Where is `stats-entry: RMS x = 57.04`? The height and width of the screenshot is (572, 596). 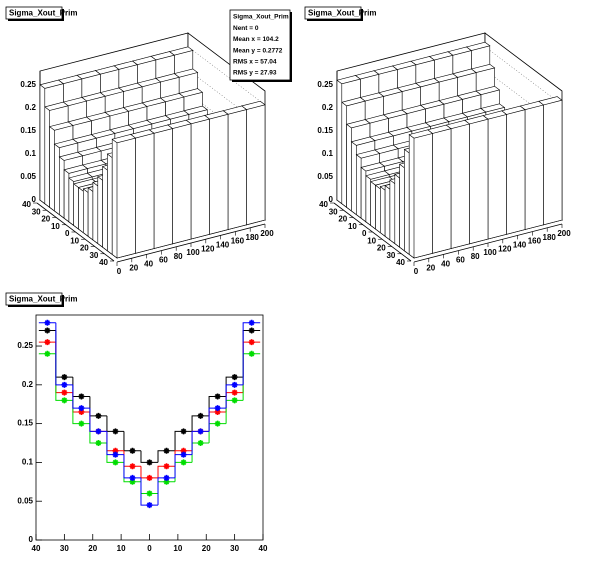 stats-entry: RMS x = 57.04 is located at coordinates (255, 62).